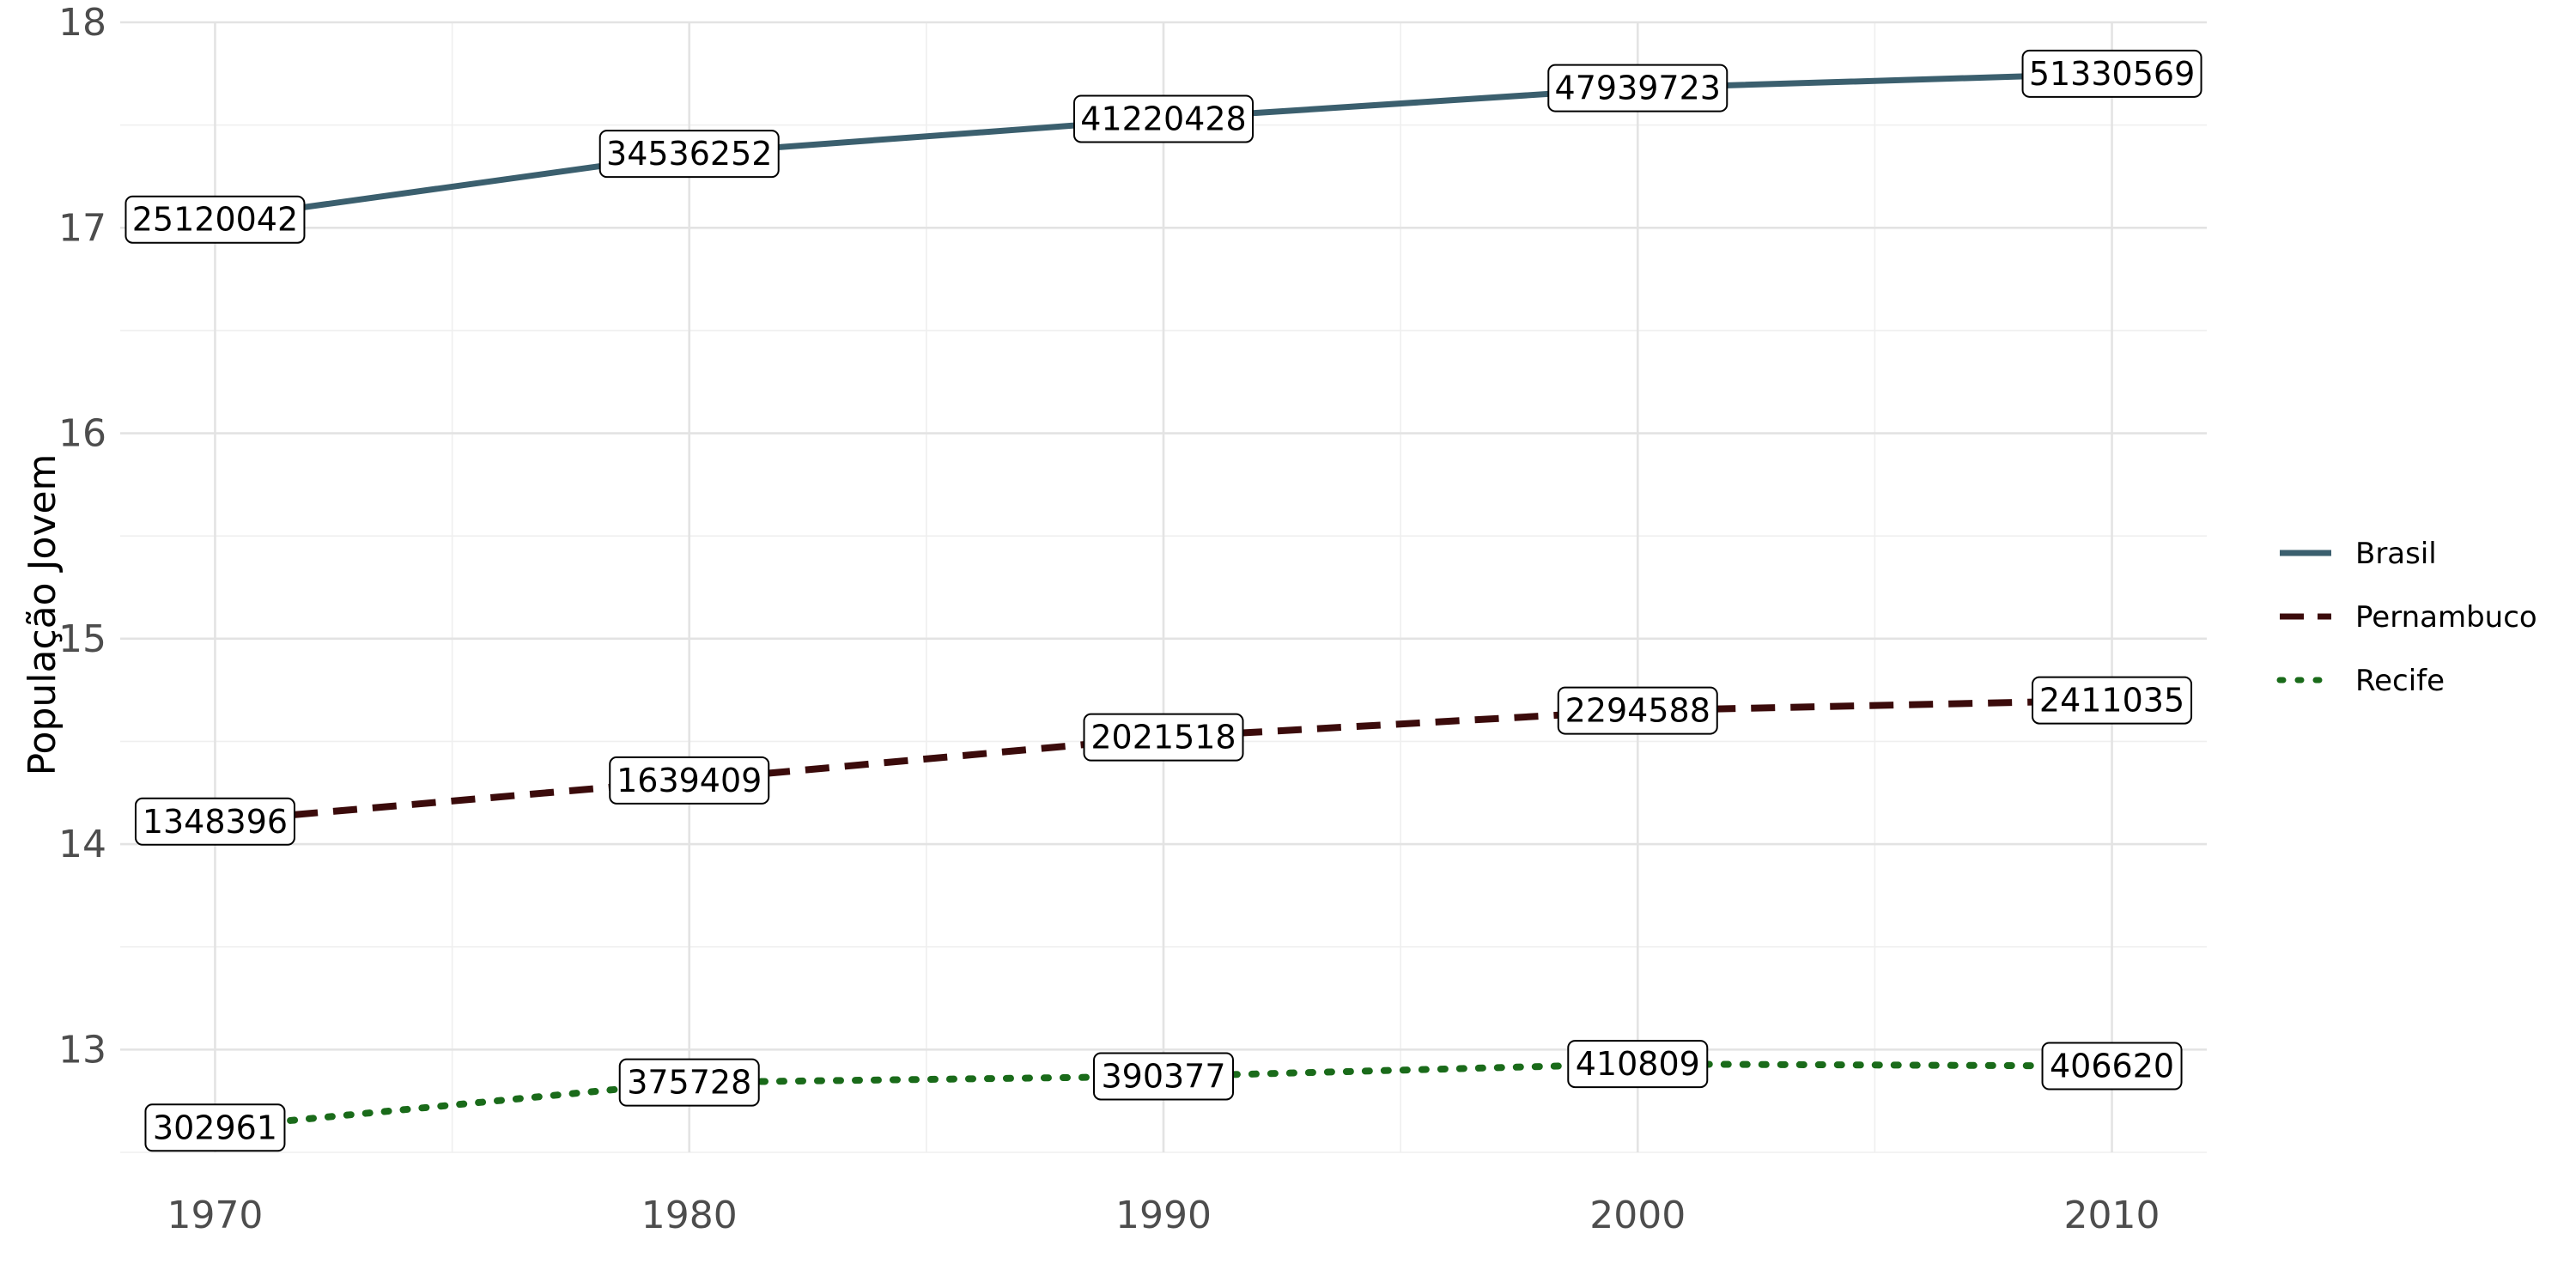  I want to click on x-tick-label: 2000, so click(1638, 1215).